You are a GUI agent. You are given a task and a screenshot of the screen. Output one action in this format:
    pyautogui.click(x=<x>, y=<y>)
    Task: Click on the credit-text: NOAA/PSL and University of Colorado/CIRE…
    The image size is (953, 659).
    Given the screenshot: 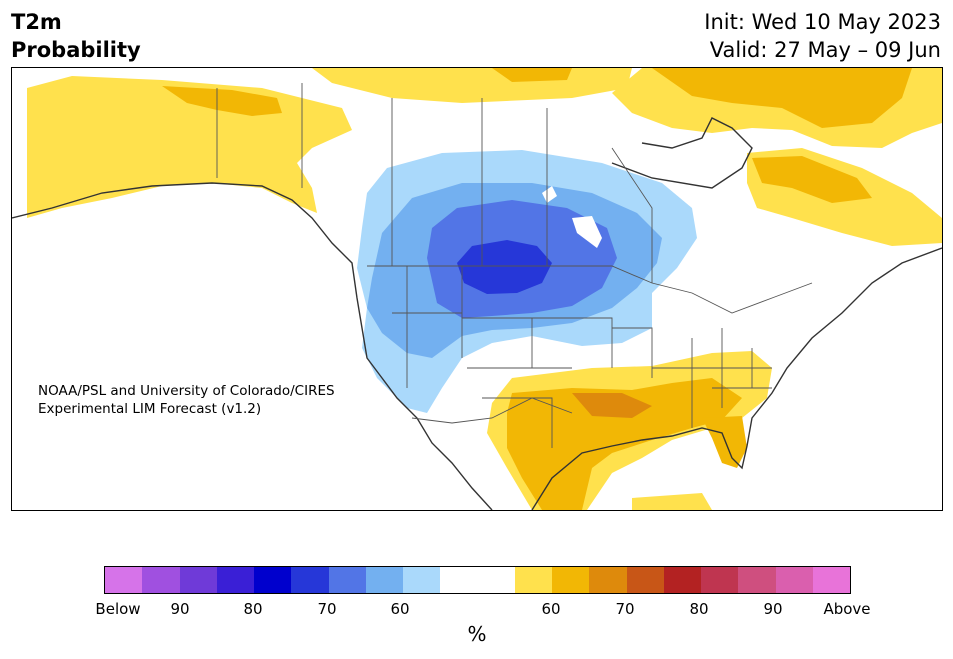 What is the action you would take?
    pyautogui.click(x=186, y=400)
    